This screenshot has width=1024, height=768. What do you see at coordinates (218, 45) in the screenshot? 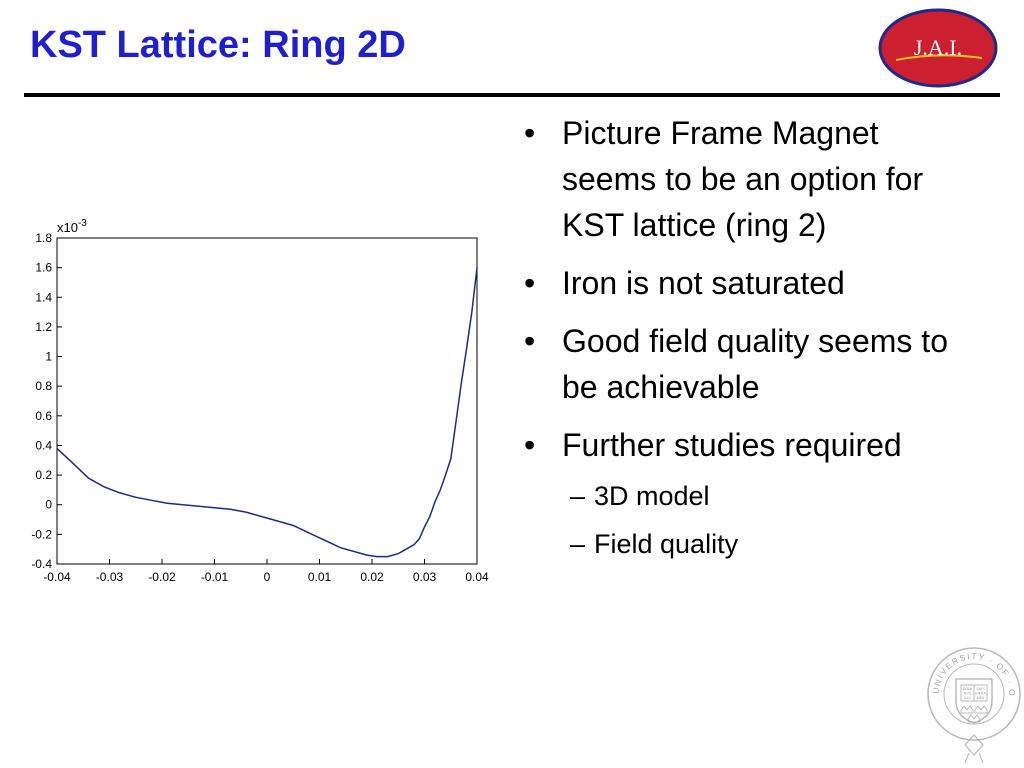
I see `slide-title: KST Lattice: Ring 2D` at bounding box center [218, 45].